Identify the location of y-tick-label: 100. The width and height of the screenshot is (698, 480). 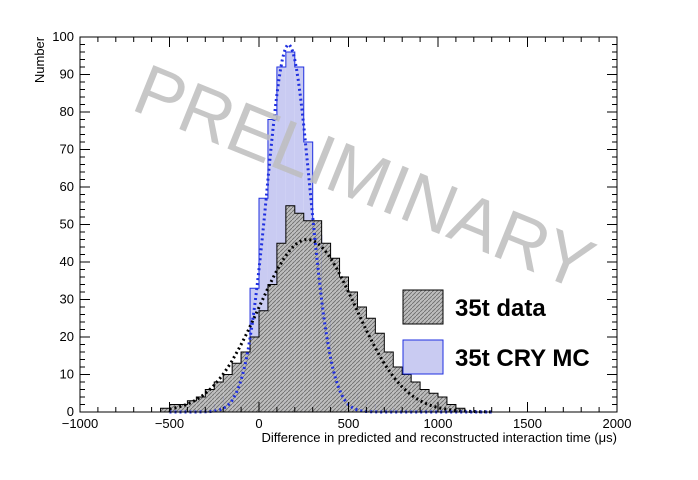
(63, 36).